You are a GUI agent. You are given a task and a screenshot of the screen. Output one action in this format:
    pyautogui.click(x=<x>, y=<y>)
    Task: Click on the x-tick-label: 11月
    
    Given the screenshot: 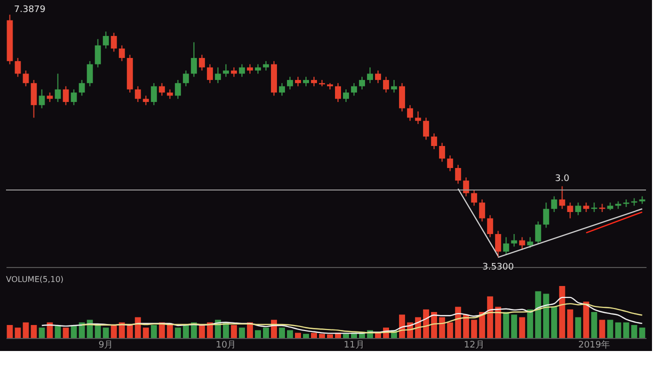 What is the action you would take?
    pyautogui.click(x=354, y=345)
    